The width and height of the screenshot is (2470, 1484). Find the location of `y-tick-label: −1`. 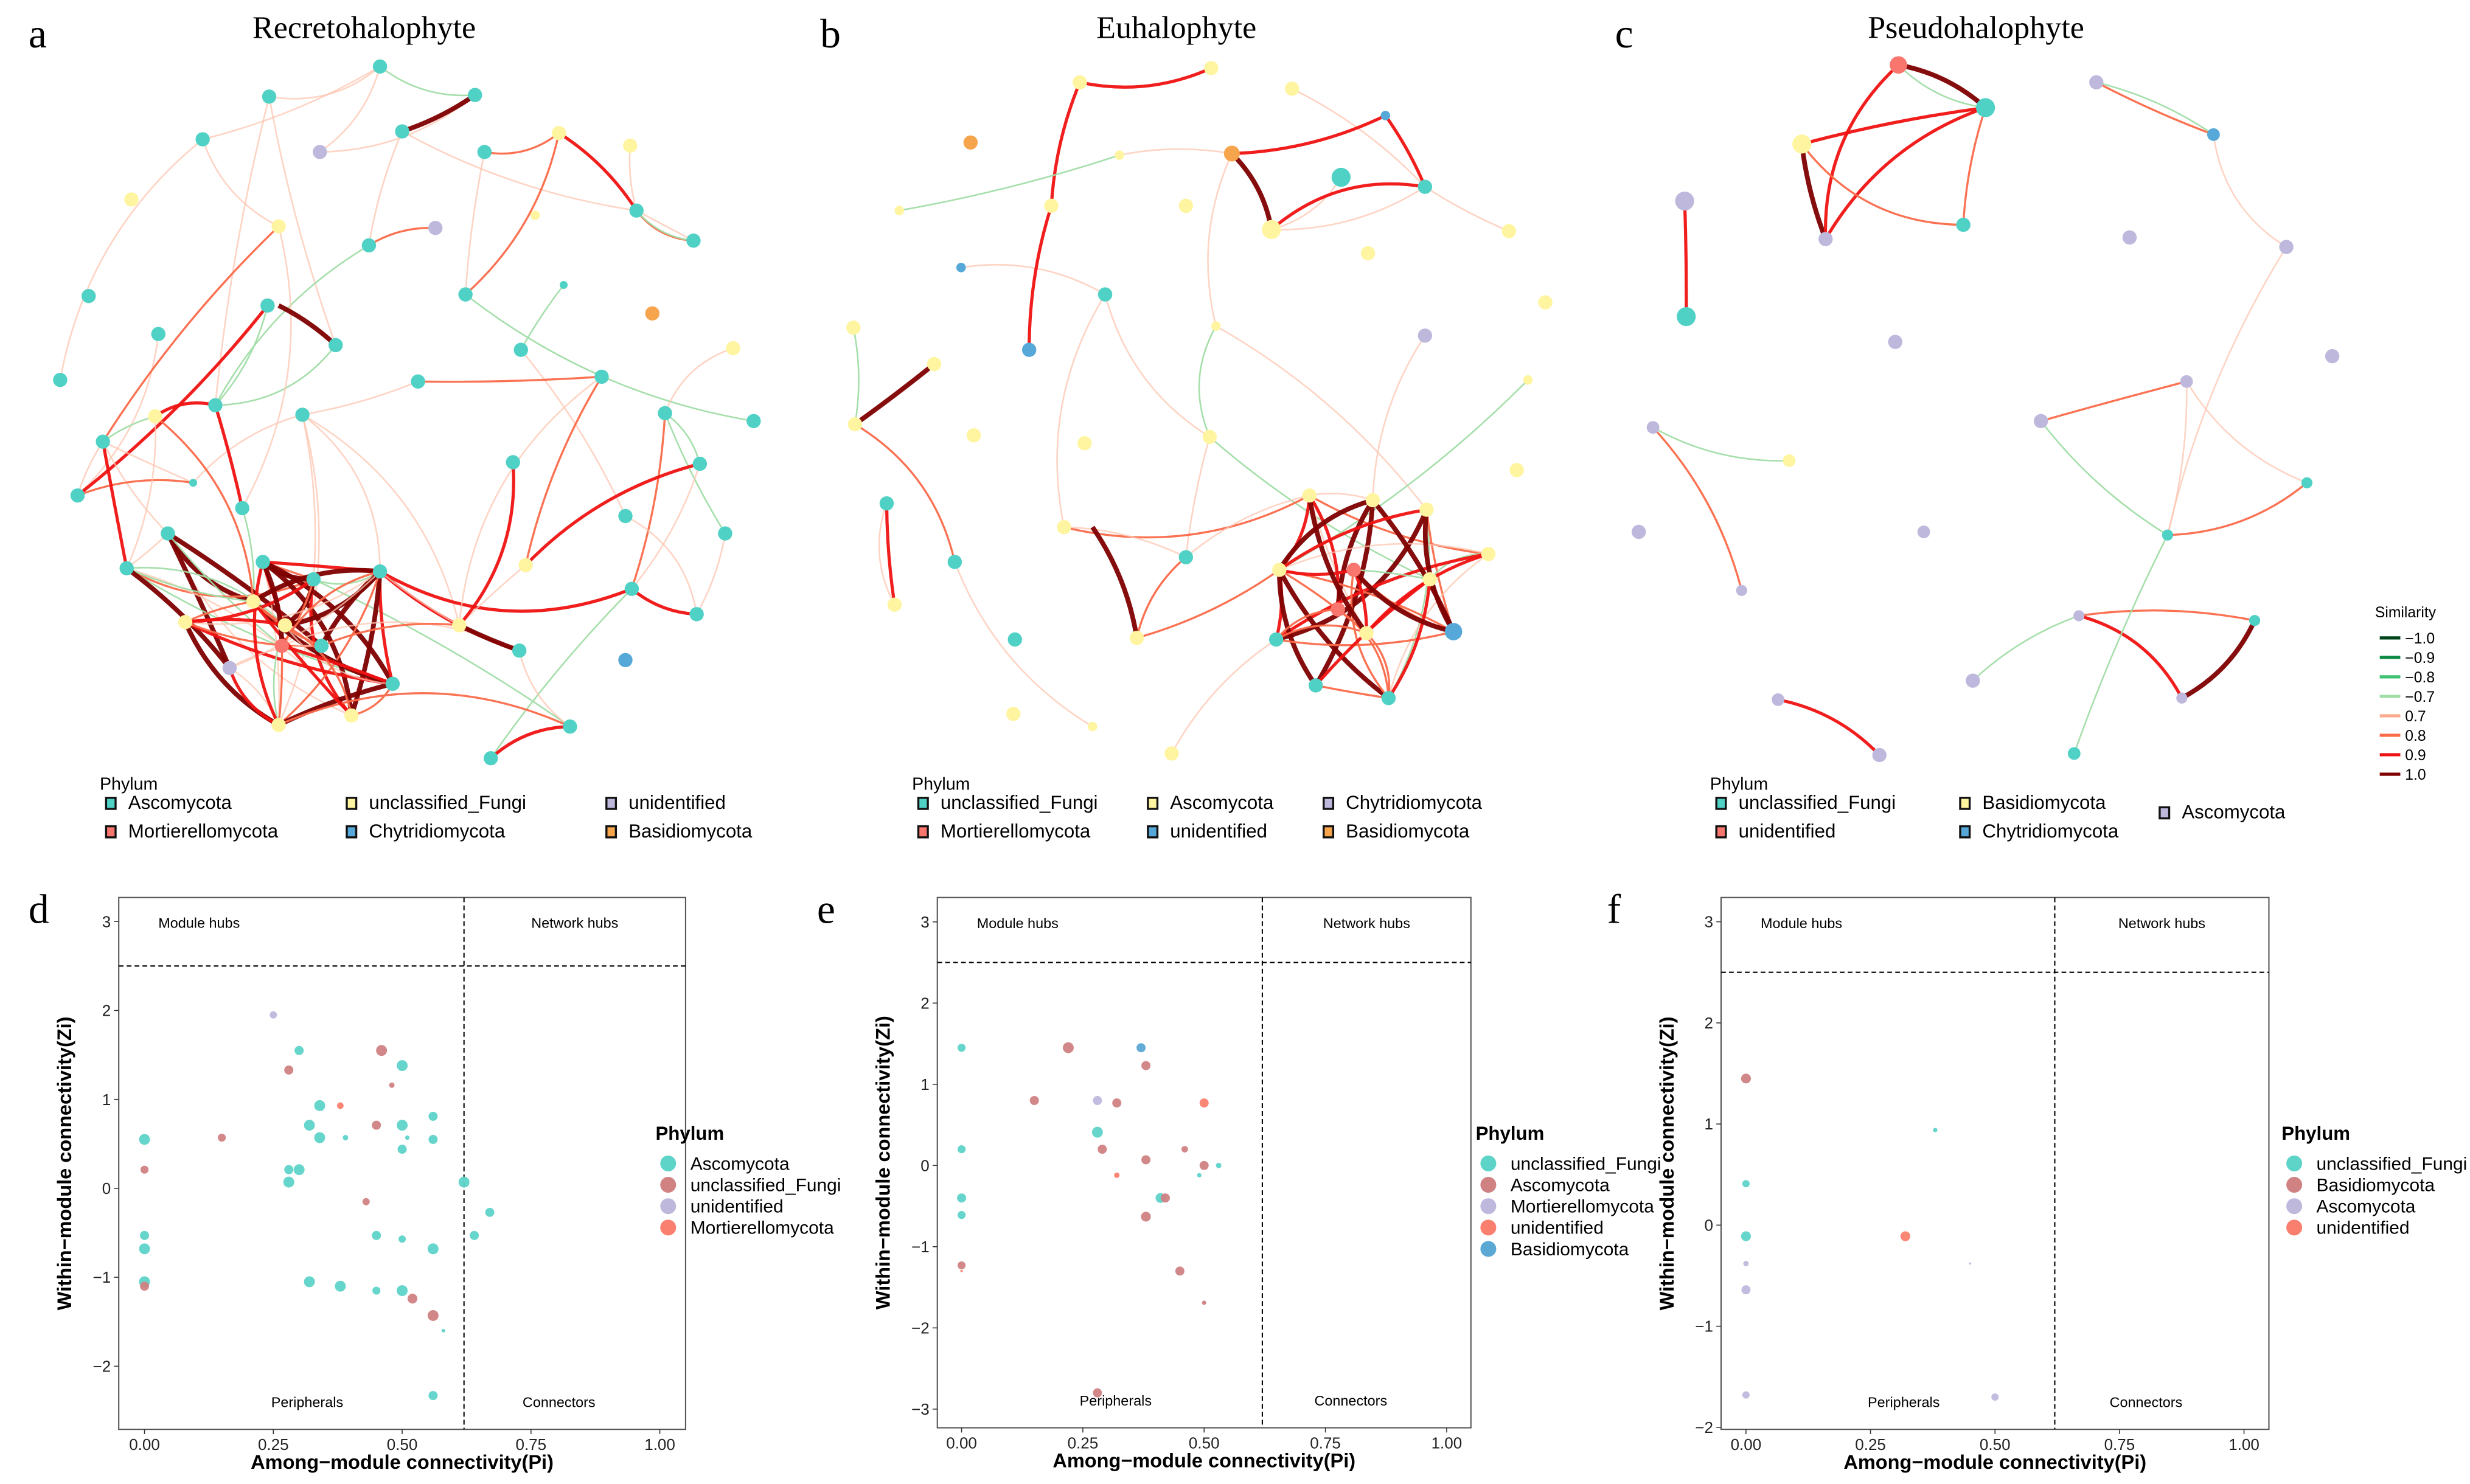

y-tick-label: −1 is located at coordinates (102, 1277).